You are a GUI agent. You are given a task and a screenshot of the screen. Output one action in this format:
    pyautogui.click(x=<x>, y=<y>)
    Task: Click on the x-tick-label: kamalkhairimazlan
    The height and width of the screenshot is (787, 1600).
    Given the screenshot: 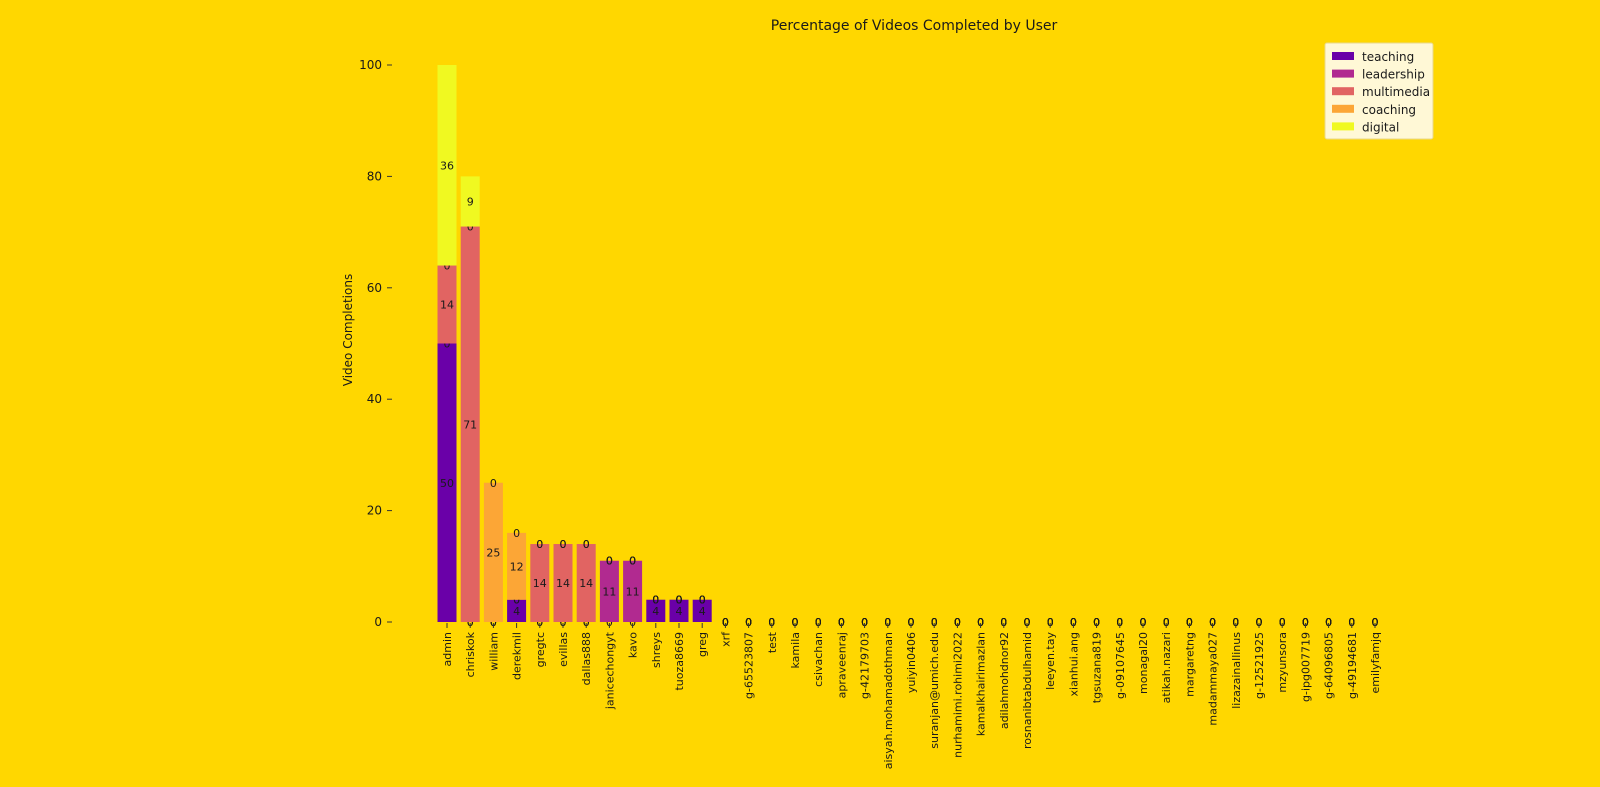 What is the action you would take?
    pyautogui.click(x=981, y=684)
    